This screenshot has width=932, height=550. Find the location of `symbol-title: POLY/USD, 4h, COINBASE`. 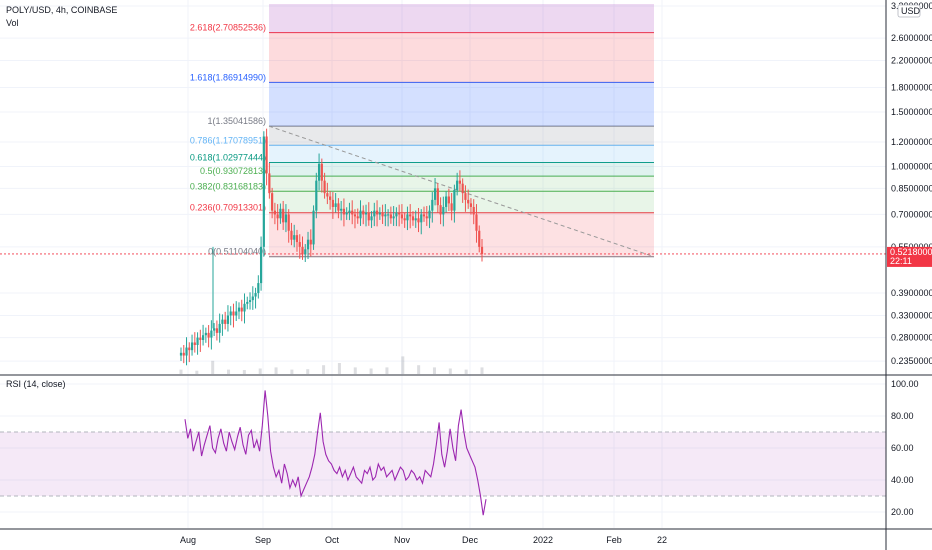

symbol-title: POLY/USD, 4h, COINBASE is located at coordinates (61, 10).